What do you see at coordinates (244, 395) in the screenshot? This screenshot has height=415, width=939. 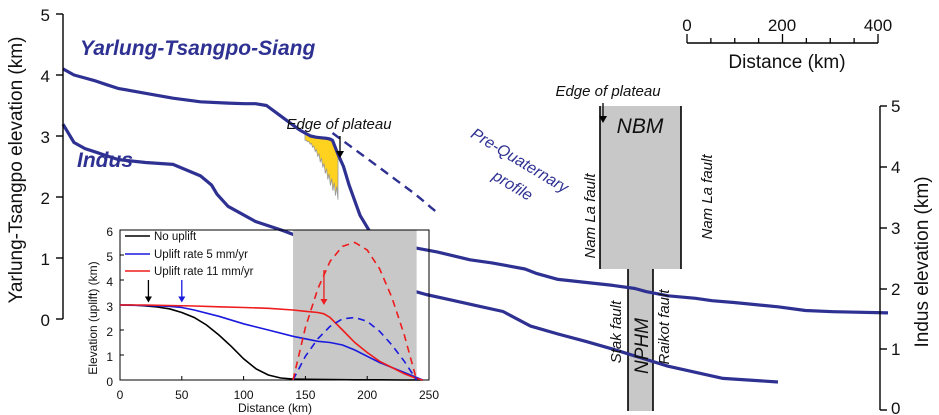 I see `inset-x-tick-label: 100` at bounding box center [244, 395].